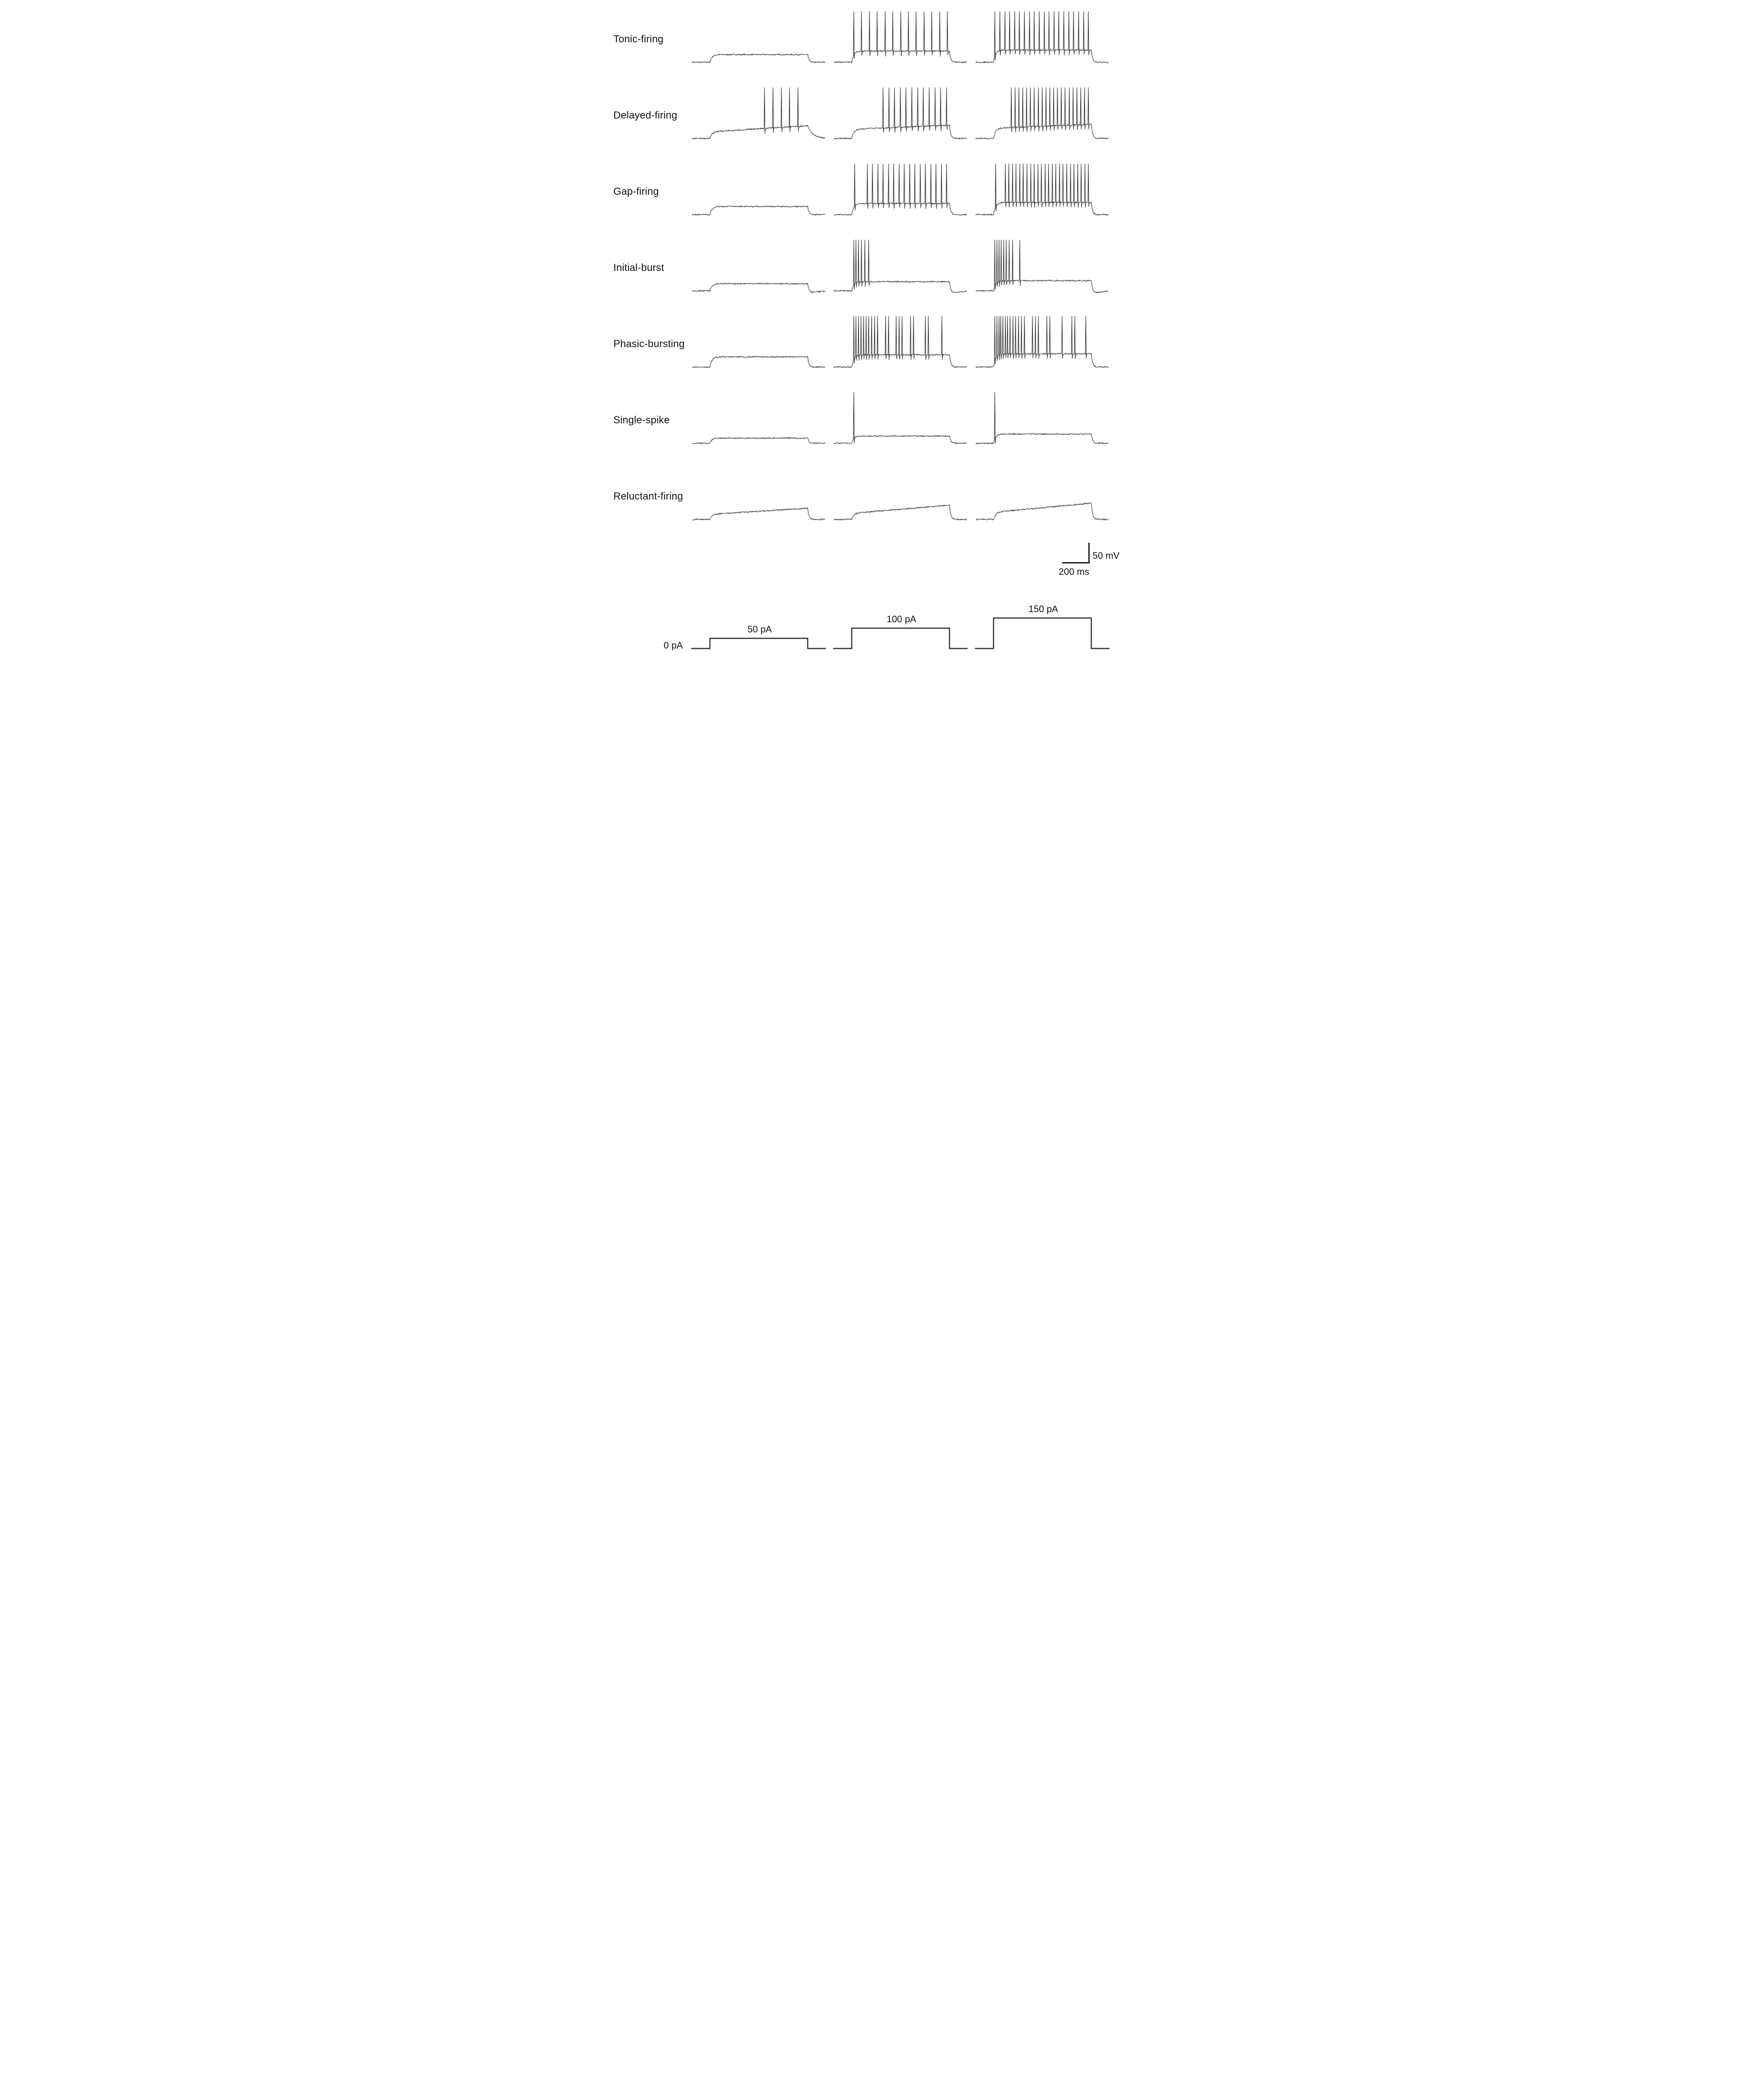 The height and width of the screenshot is (2100, 1750). I want to click on trace-canvas-delayed-100pA, so click(900, 119).